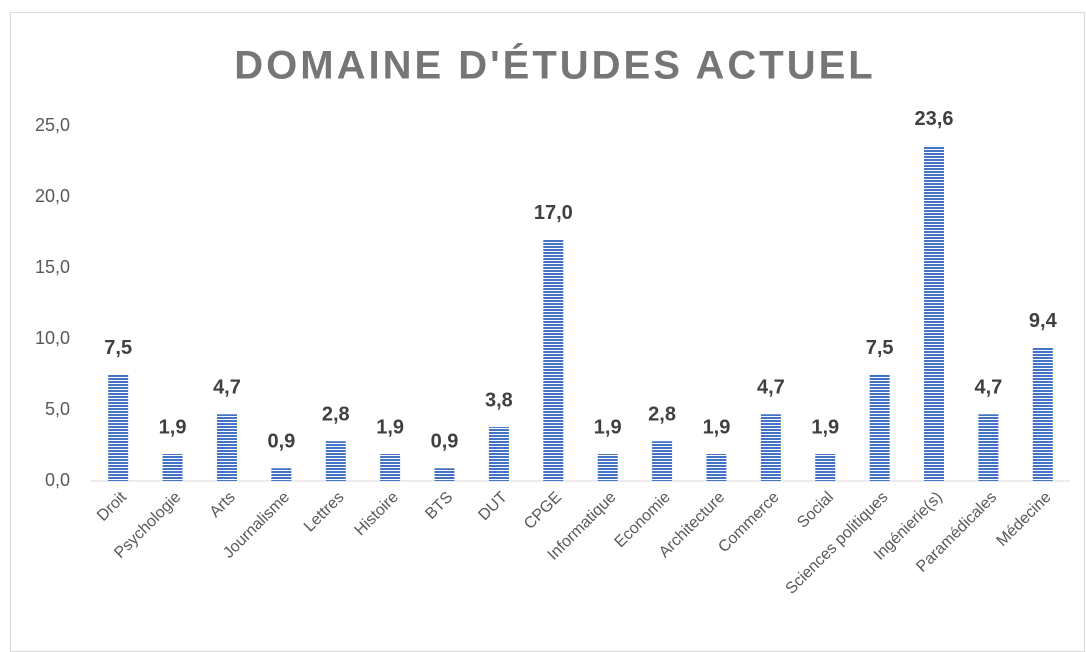 Image resolution: width=1086 pixels, height=652 pixels. What do you see at coordinates (554, 65) in the screenshot?
I see `chart-title: DOMAINE D'ÉTUDES ACTUEL` at bounding box center [554, 65].